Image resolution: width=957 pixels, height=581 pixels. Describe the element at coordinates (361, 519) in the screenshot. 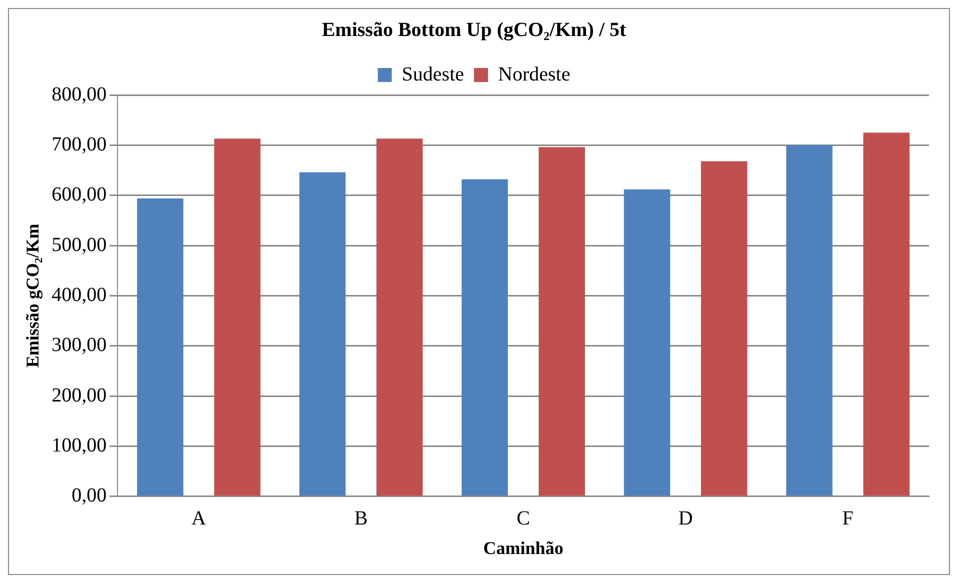

I see `x-tick-label: B` at that location.